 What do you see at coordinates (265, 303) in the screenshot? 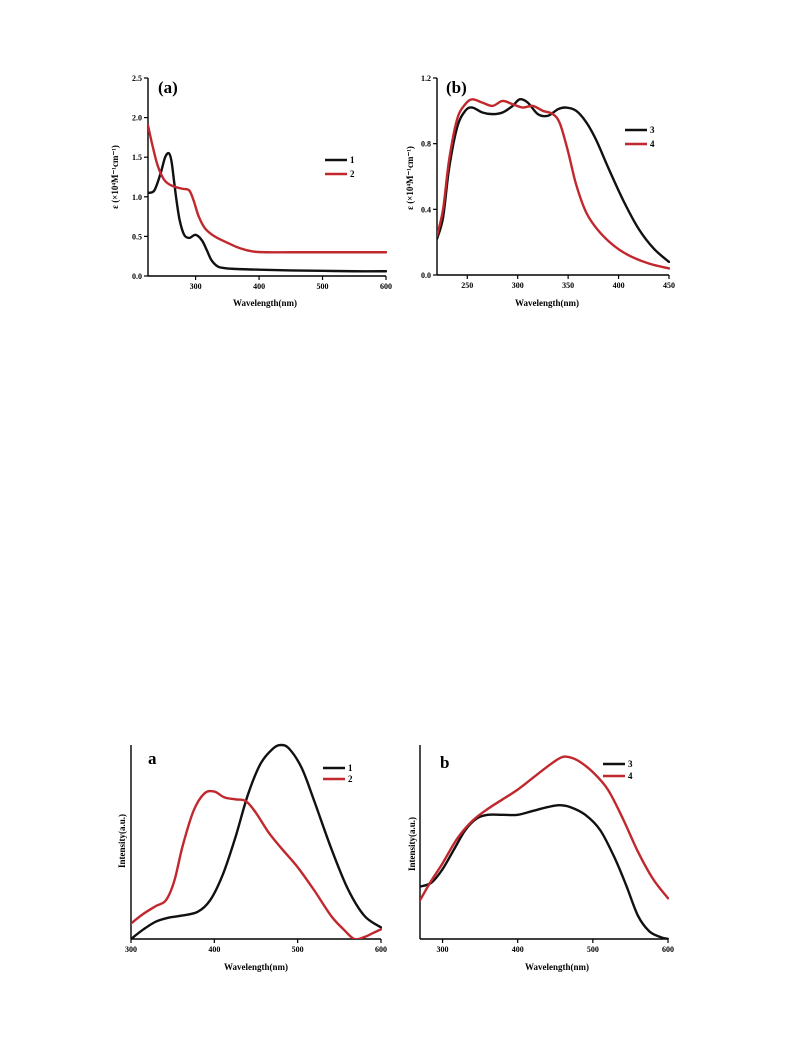
I see `x-axis-label-abs-a: Wavelength(nm)` at bounding box center [265, 303].